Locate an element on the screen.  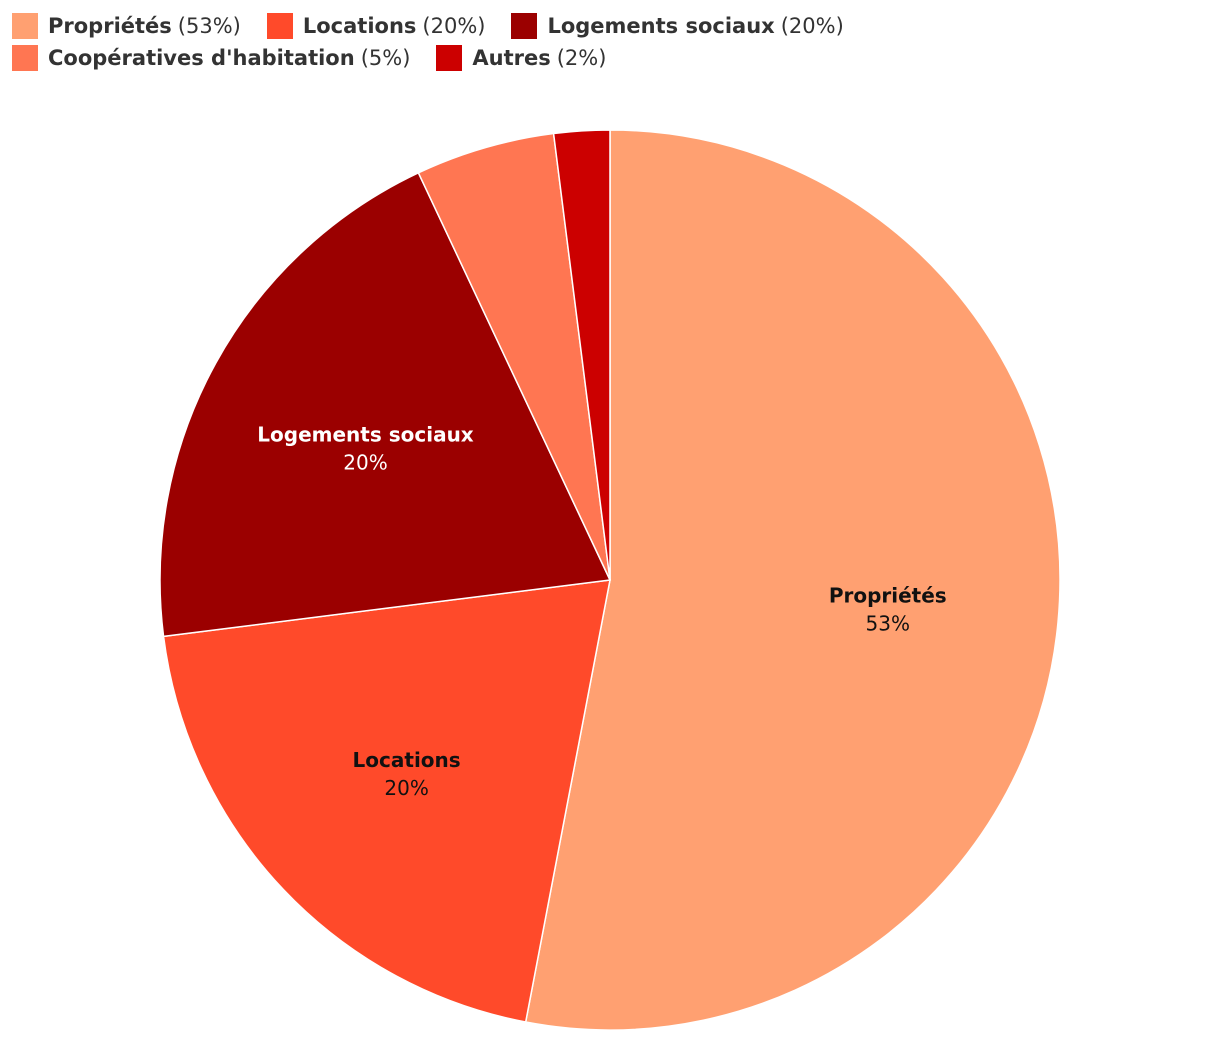
legend-item-autres: Autres (2%) is located at coordinates (521, 58).